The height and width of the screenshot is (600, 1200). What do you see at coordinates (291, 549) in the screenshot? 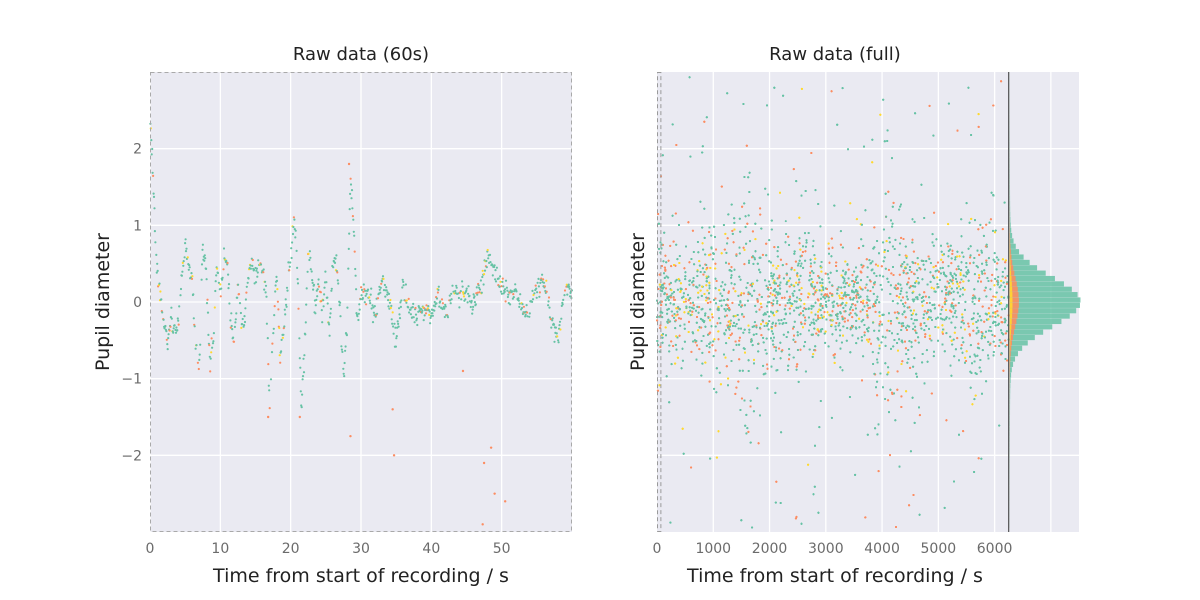
I see `left-xtick-label: 20` at bounding box center [291, 549].